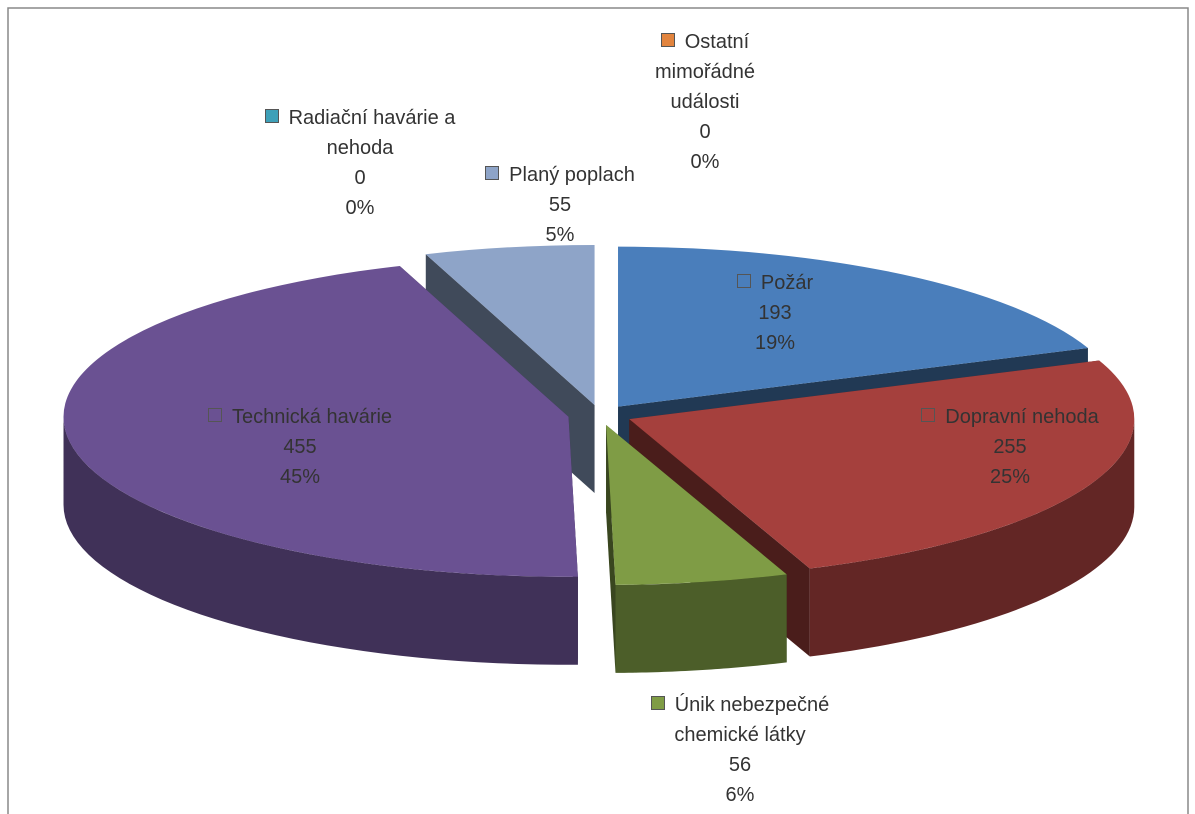  I want to click on data-label: Planý poplach 55 5%, so click(560, 205).